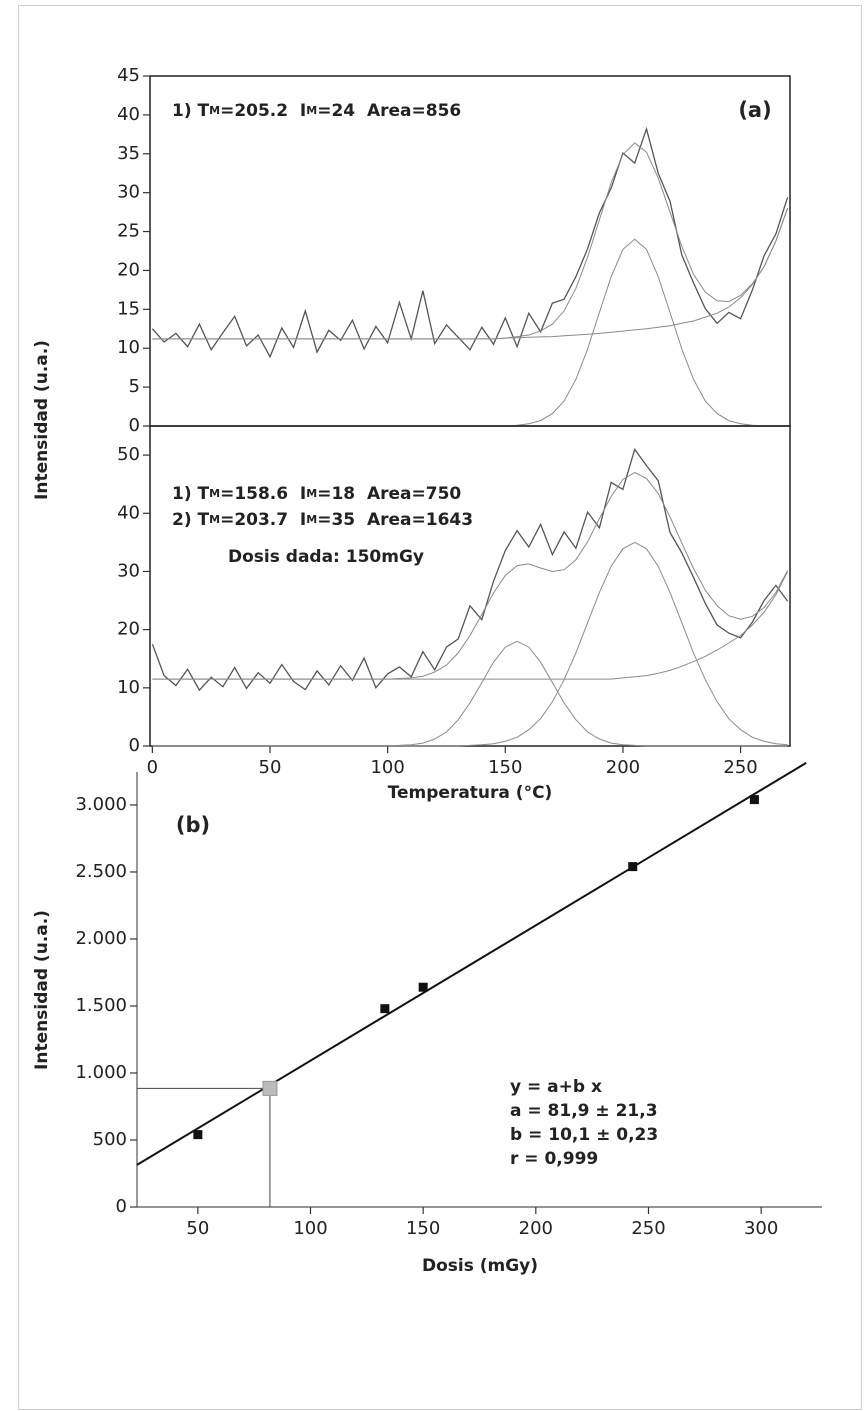 This screenshot has width=865, height=1411. Describe the element at coordinates (101, 1005) in the screenshot. I see `y-tick-label: 1.500` at that location.